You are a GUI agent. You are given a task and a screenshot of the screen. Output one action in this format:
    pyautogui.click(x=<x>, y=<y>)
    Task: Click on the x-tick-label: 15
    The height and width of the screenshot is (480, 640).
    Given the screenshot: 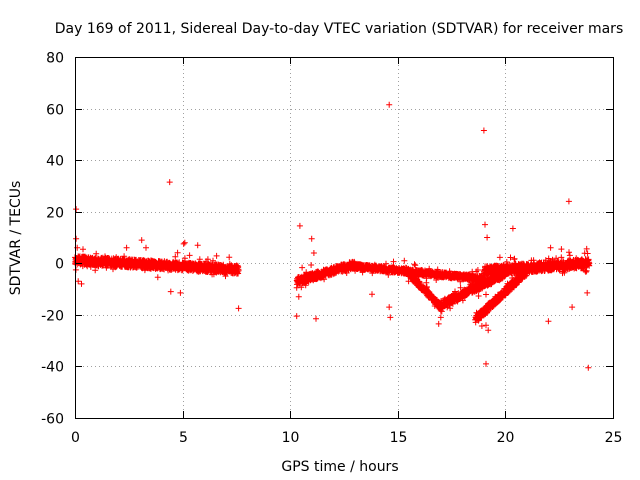 What is the action you would take?
    pyautogui.click(x=399, y=438)
    